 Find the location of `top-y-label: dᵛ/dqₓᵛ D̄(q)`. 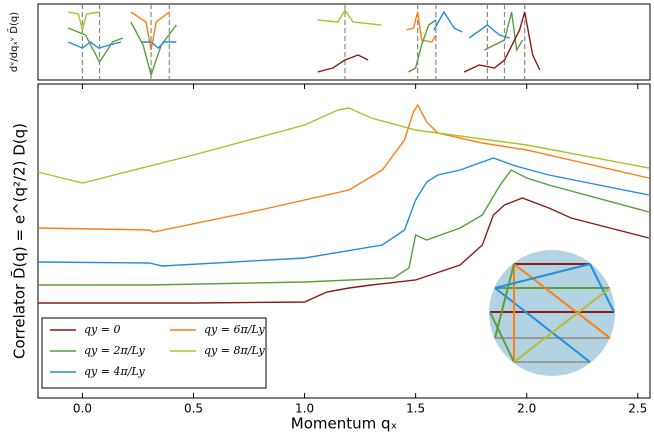

top-y-label: dᵛ/dqₓᵛ D̄(q) is located at coordinates (13, 42).